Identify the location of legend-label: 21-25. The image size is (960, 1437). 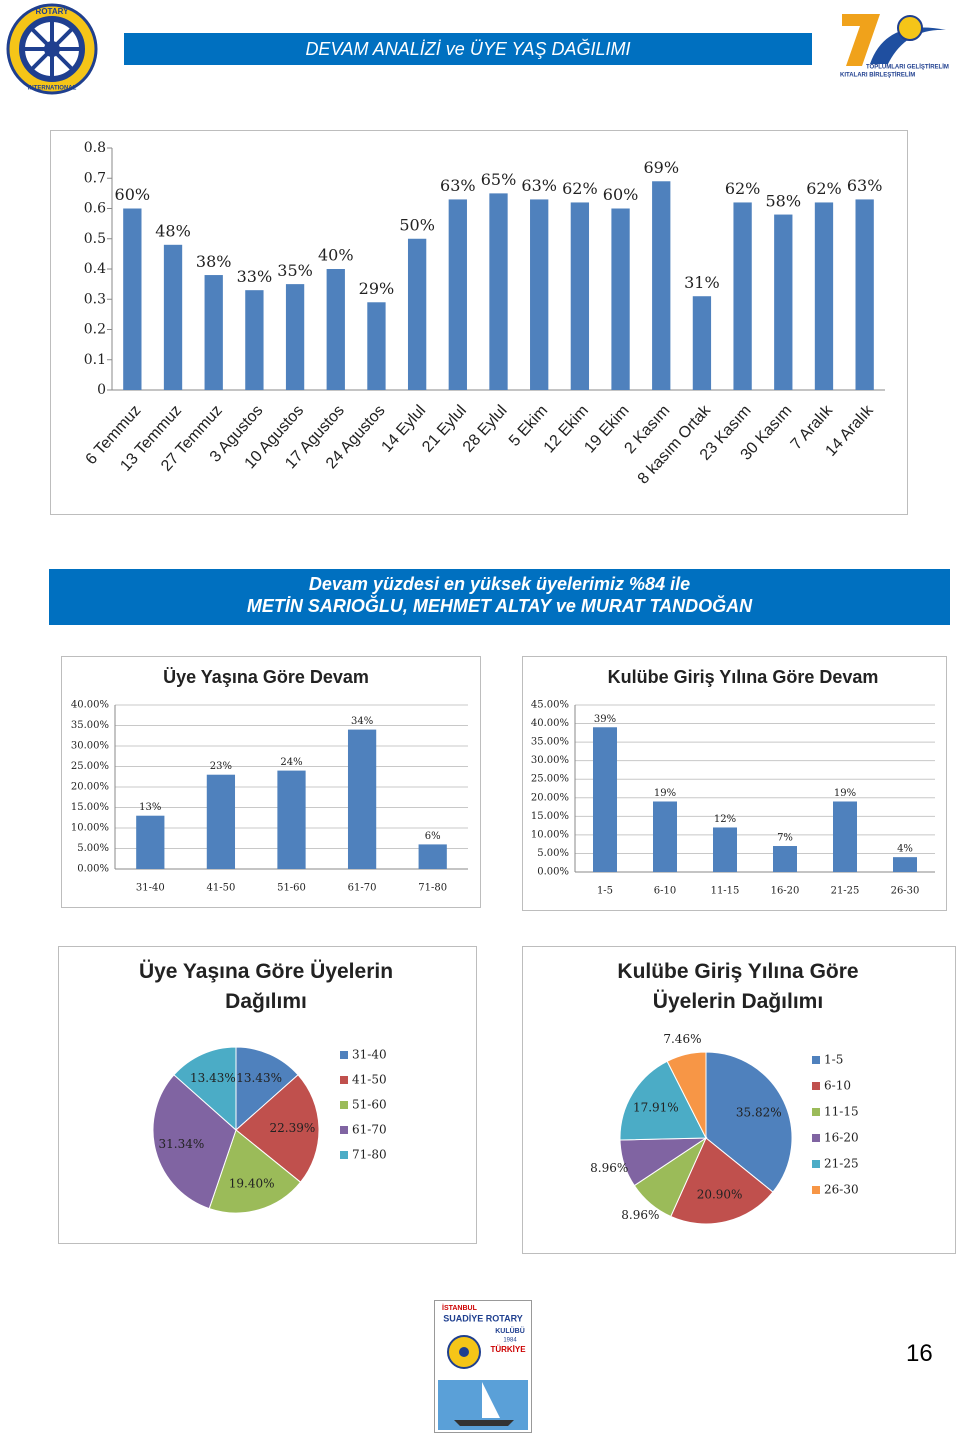
(841, 1164).